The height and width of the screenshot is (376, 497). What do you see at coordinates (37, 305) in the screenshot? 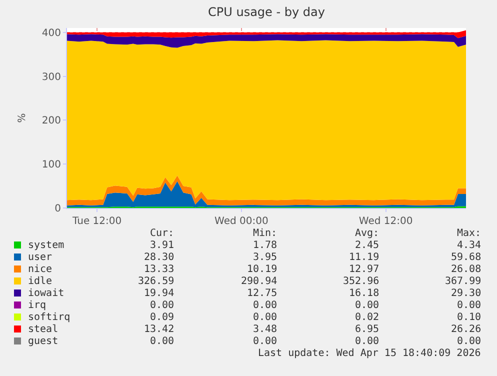
I see `legend-label: irq` at bounding box center [37, 305].